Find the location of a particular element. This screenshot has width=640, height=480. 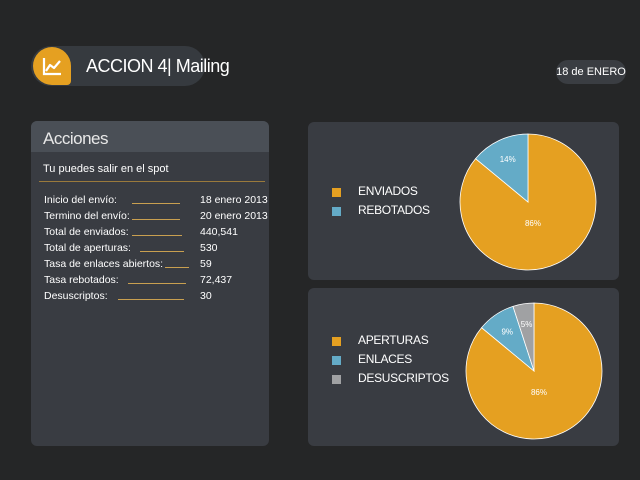

stat-label: Inicio del envío: is located at coordinates (80, 200).